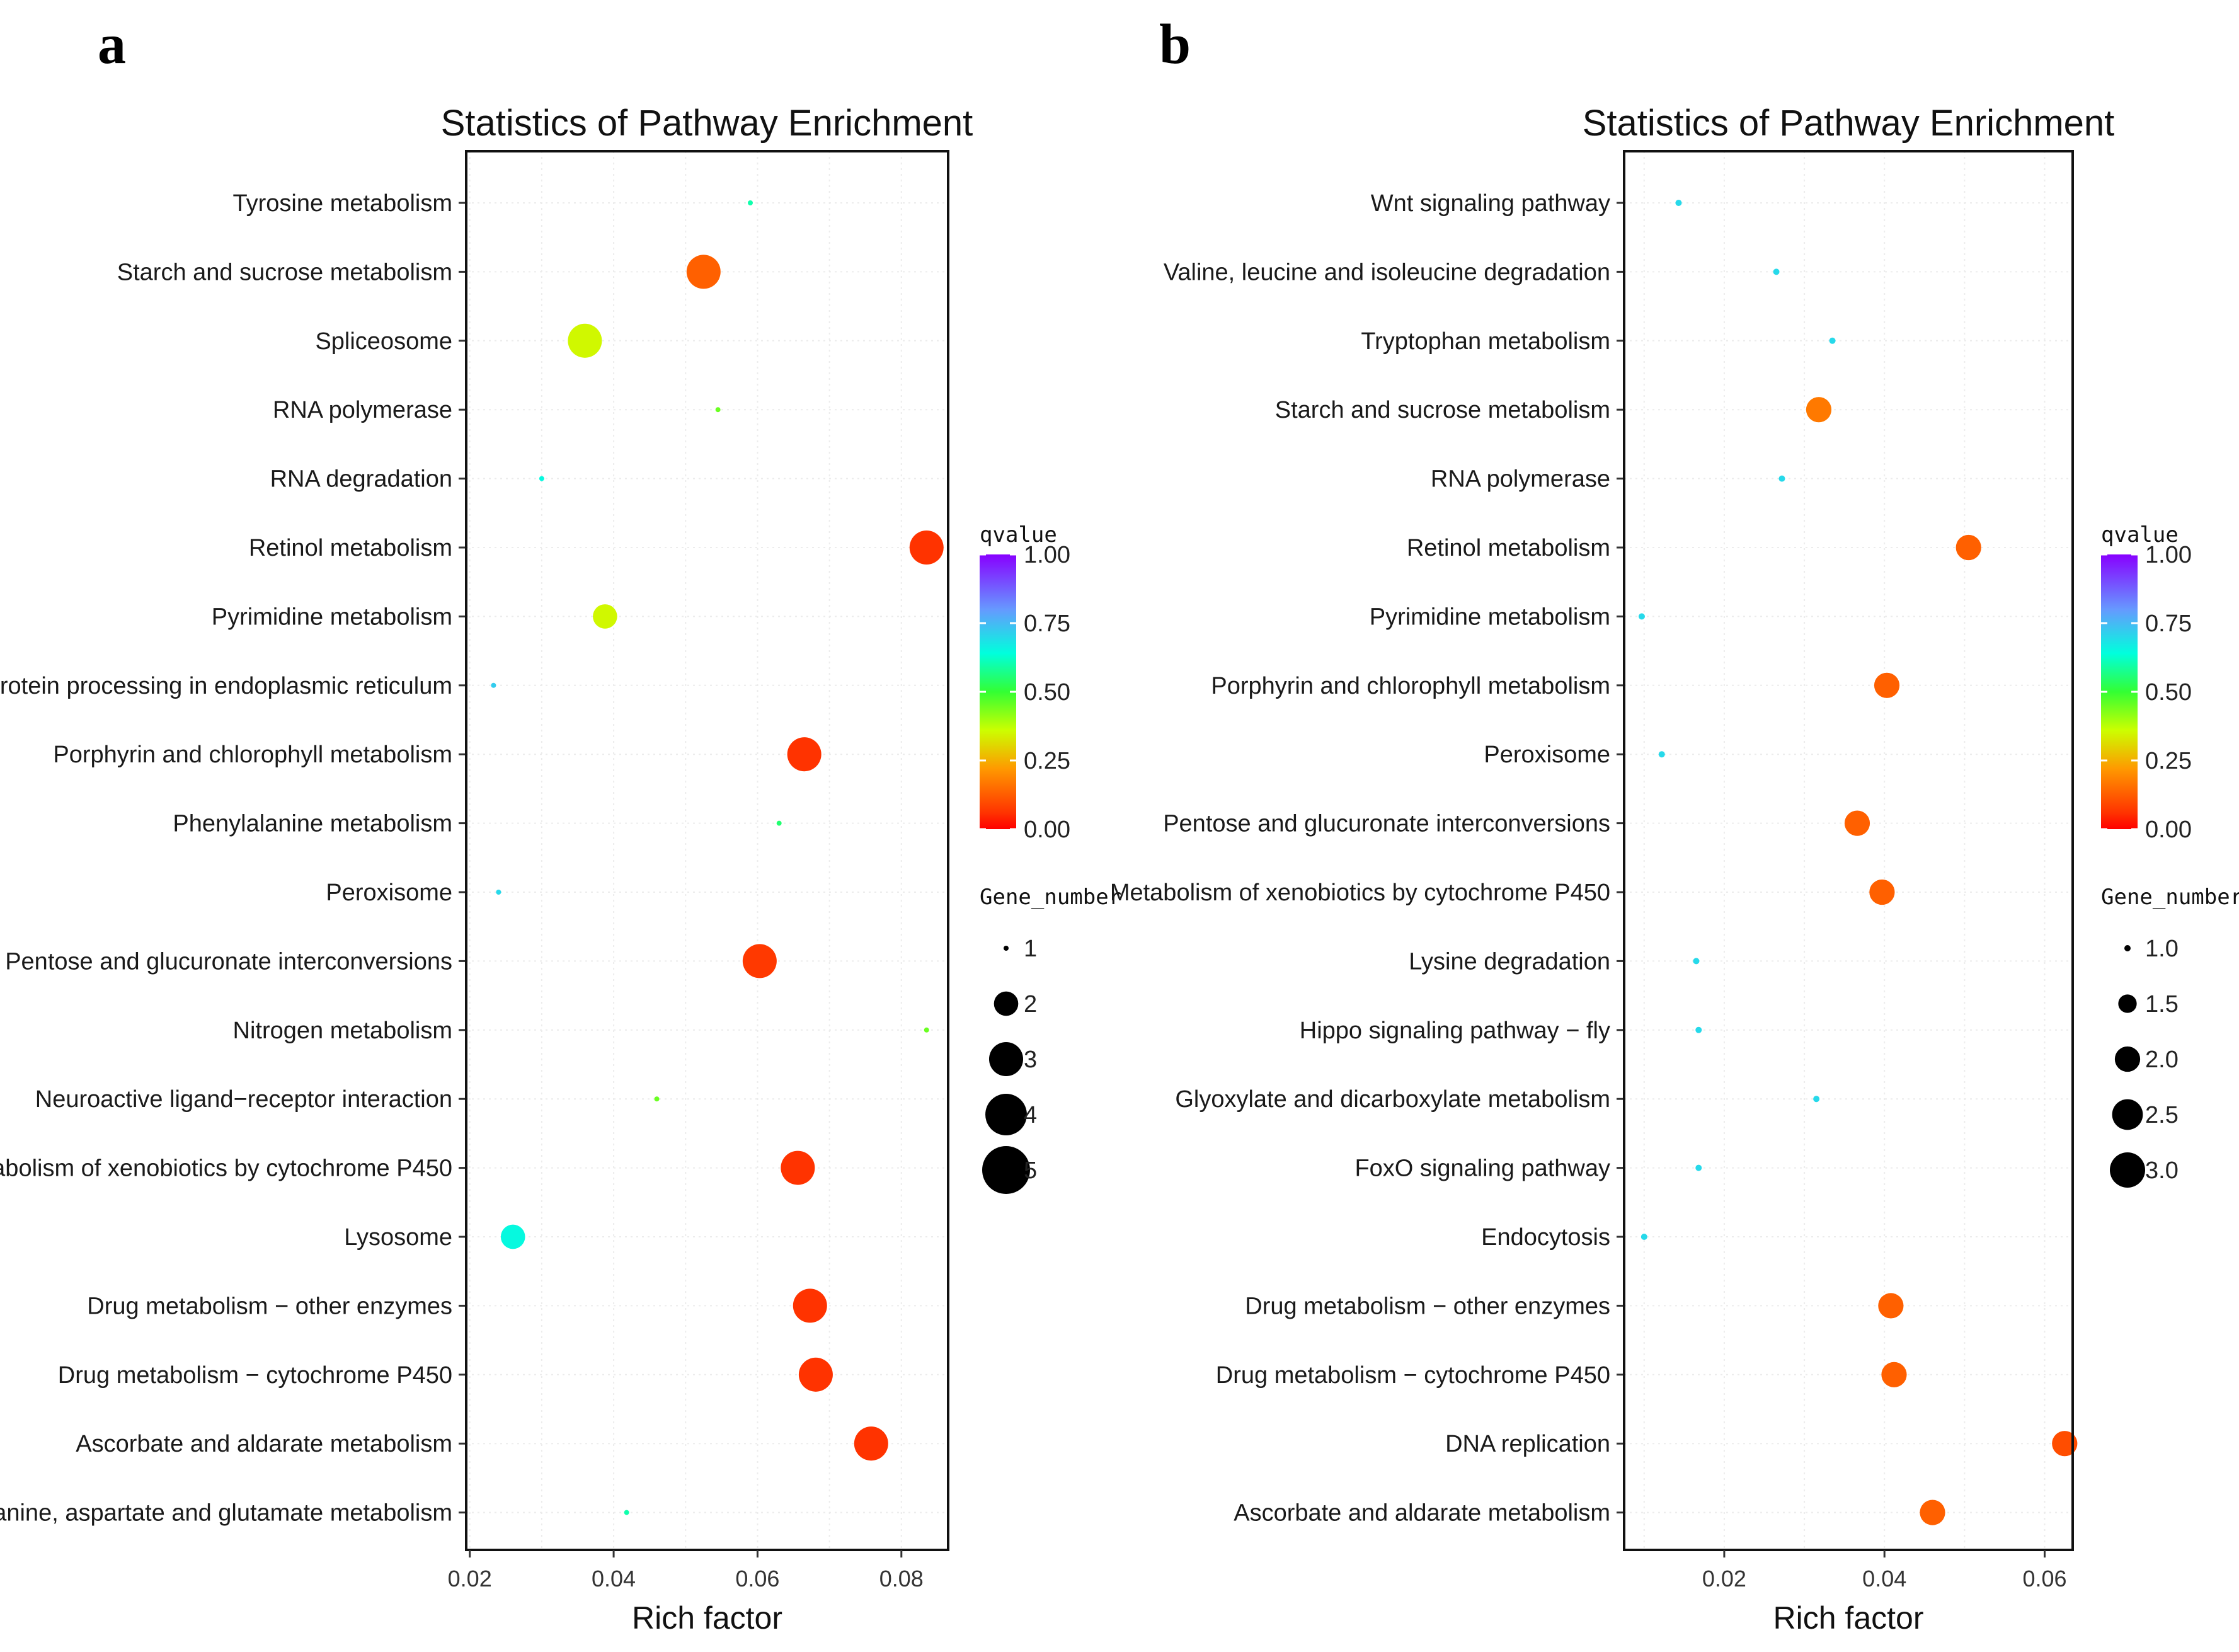 The width and height of the screenshot is (2239, 1652). I want to click on color-legend-label: 0.00, so click(1047, 830).